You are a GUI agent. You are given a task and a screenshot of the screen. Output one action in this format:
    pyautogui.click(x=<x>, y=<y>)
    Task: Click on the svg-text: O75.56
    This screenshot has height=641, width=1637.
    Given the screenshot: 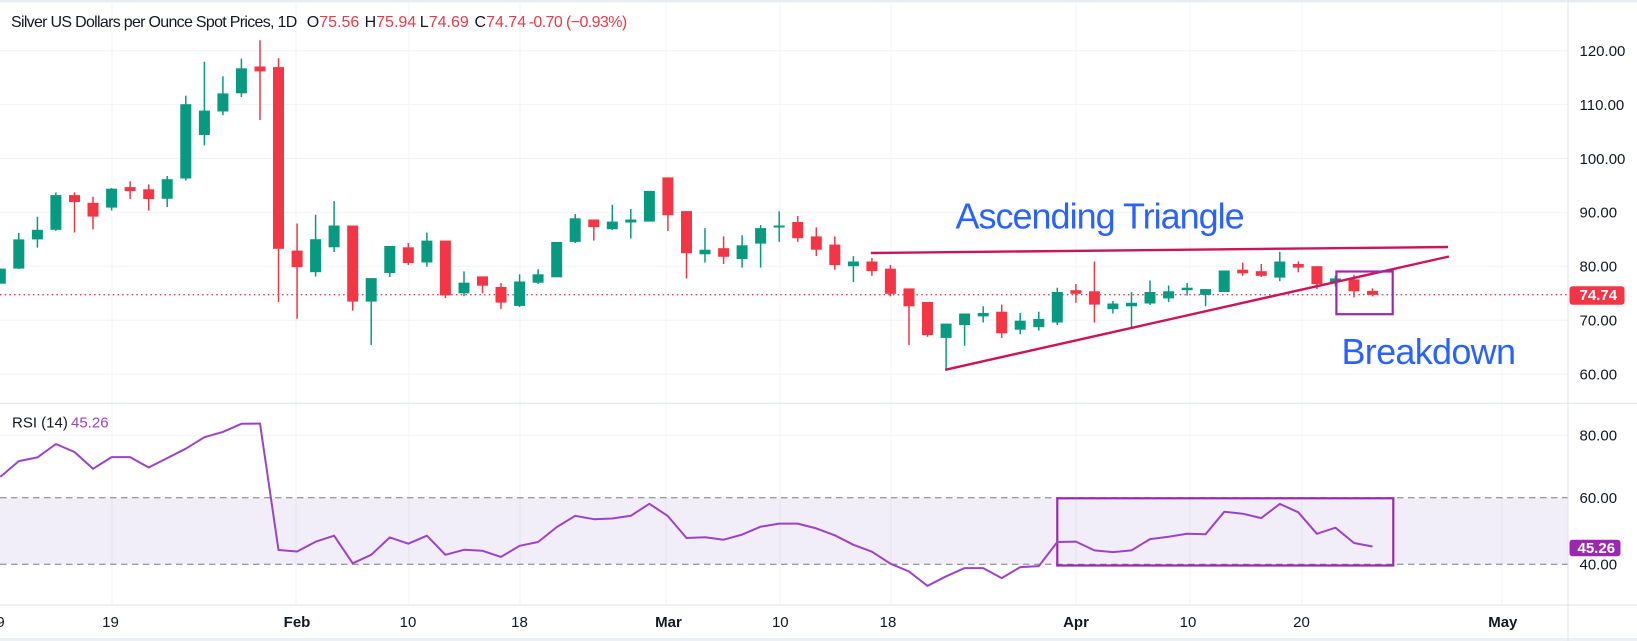 What is the action you would take?
    pyautogui.click(x=333, y=22)
    